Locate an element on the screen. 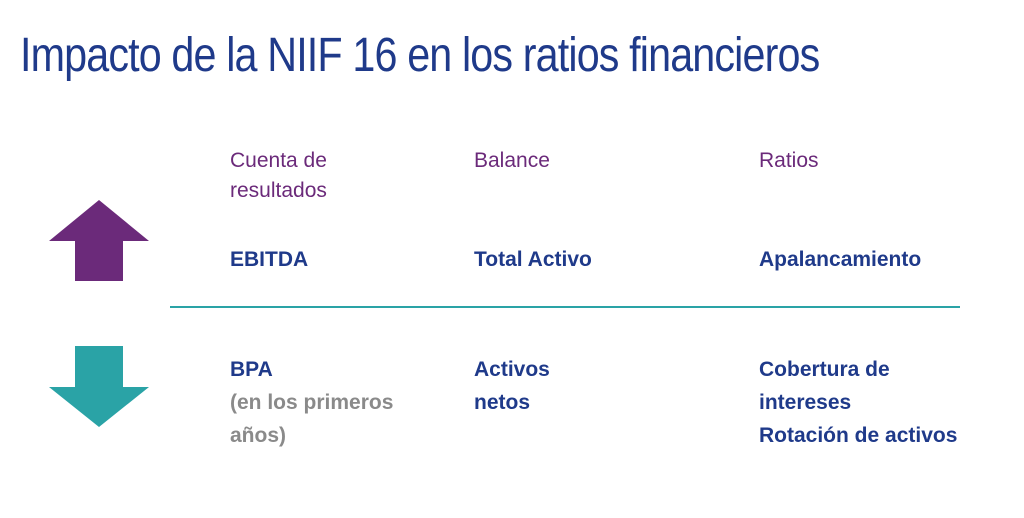 The image size is (1024, 518). decrease-income-statement-cell: BPA (en los primeros años) is located at coordinates (311, 402).